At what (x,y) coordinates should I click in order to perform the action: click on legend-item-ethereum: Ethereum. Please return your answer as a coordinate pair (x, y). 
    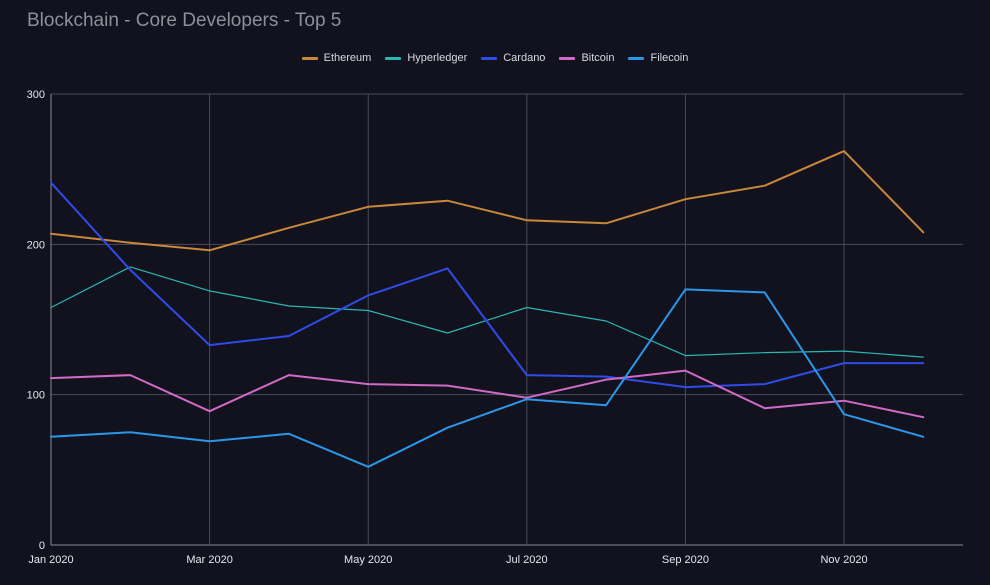
    Looking at the image, I should click on (336, 58).